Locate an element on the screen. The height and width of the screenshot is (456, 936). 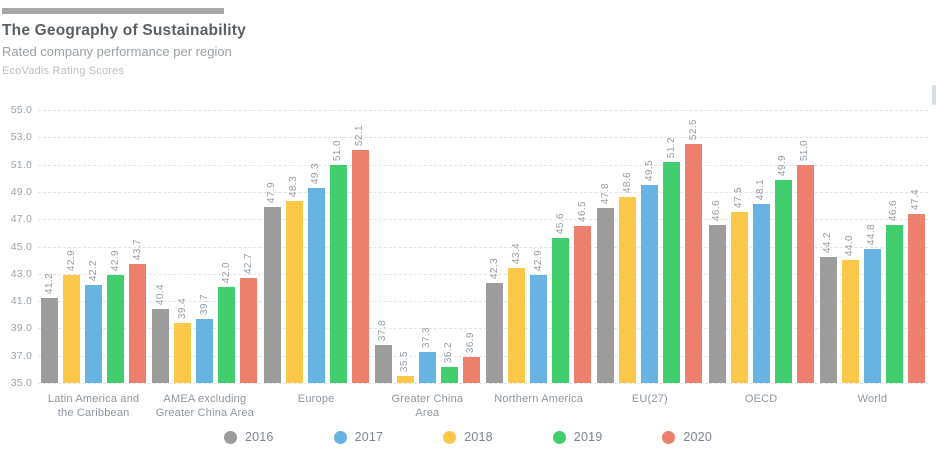
bar-value-label: 46.5 is located at coordinates (582, 211).